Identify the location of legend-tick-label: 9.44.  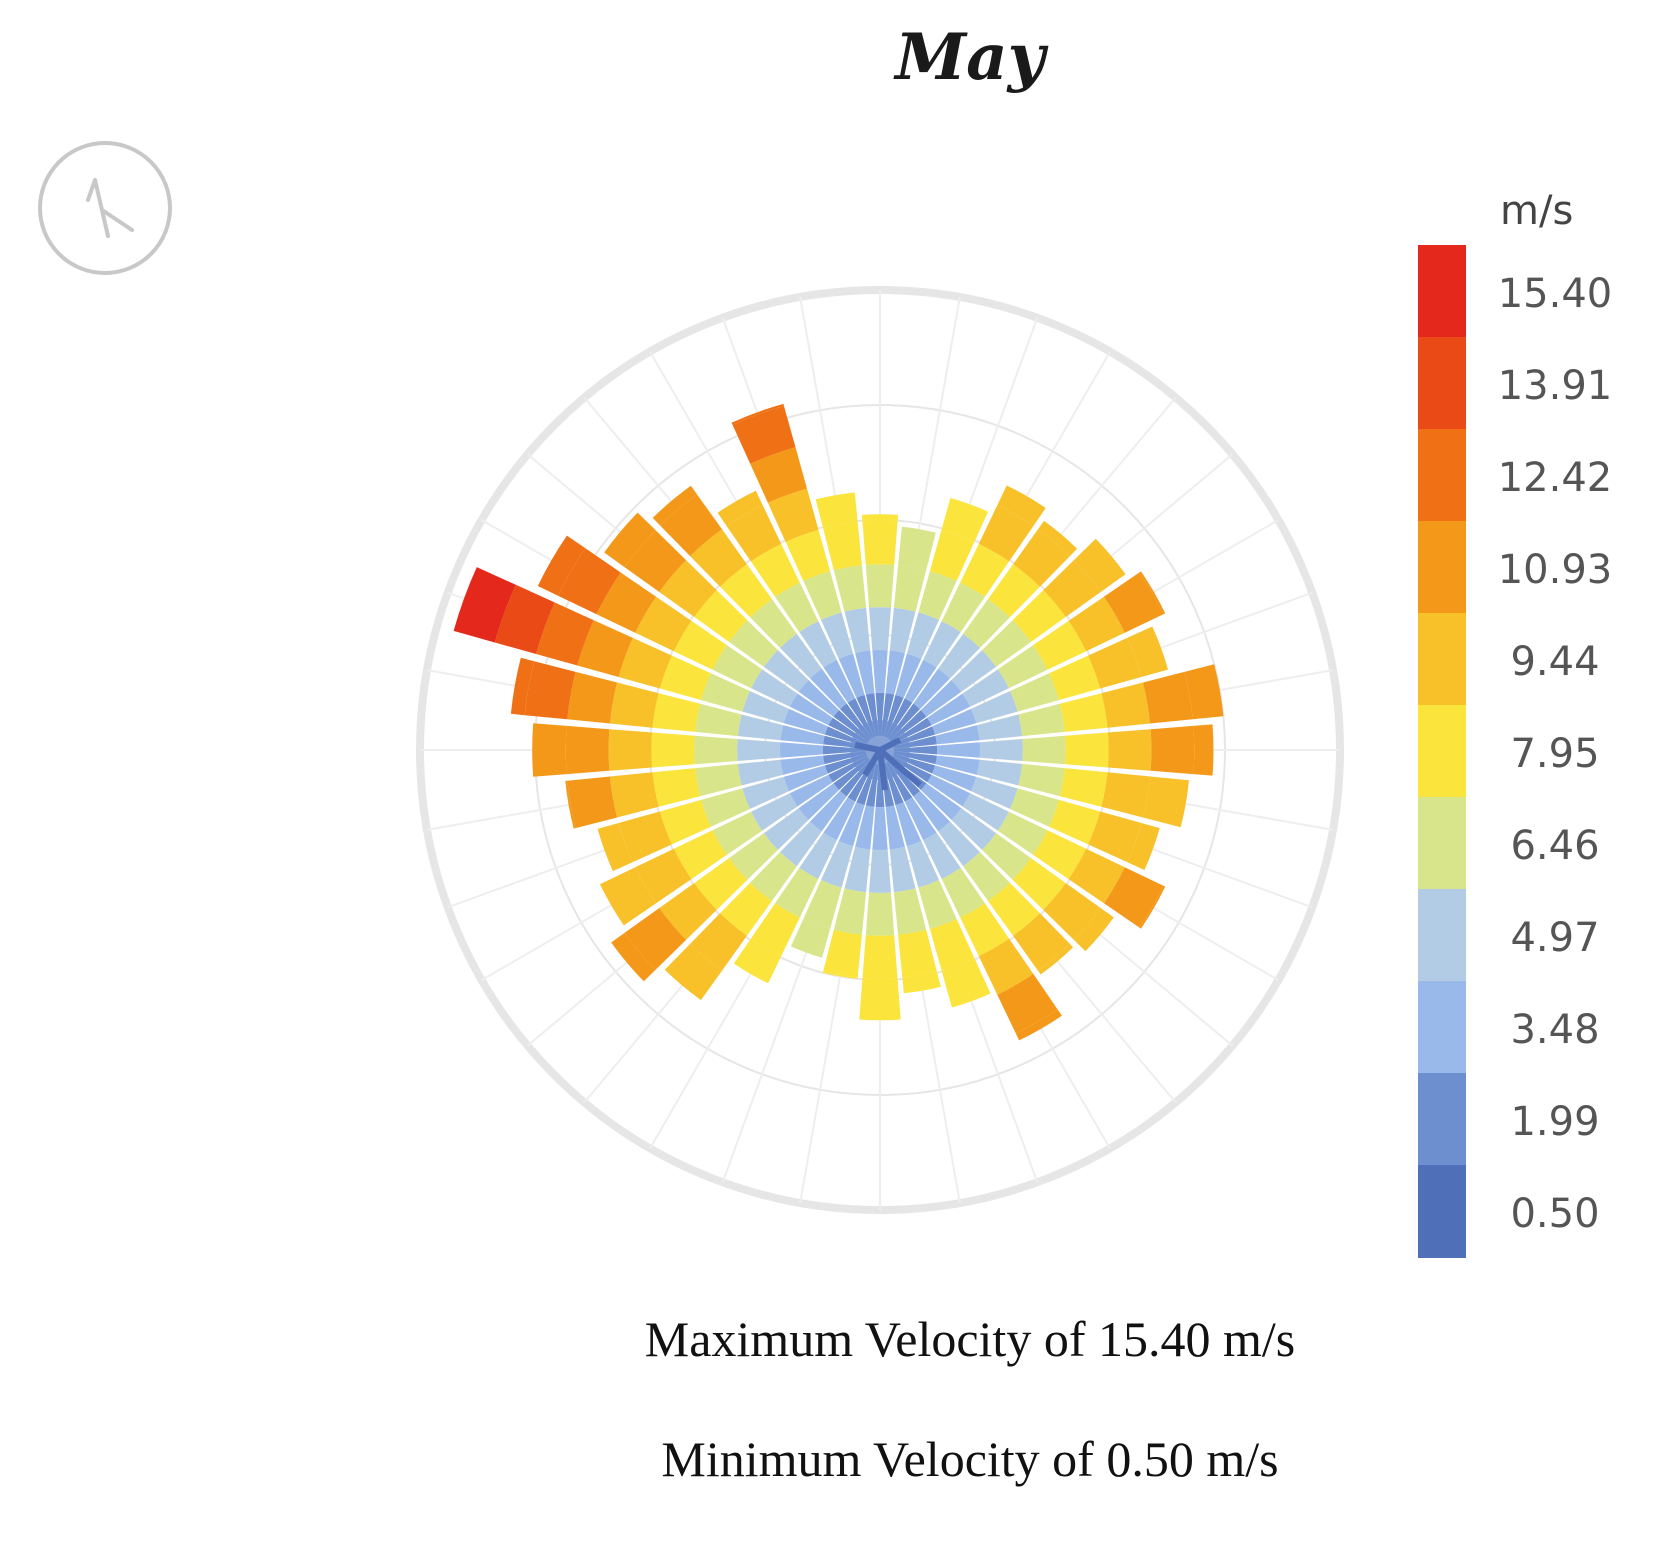
(1554, 662).